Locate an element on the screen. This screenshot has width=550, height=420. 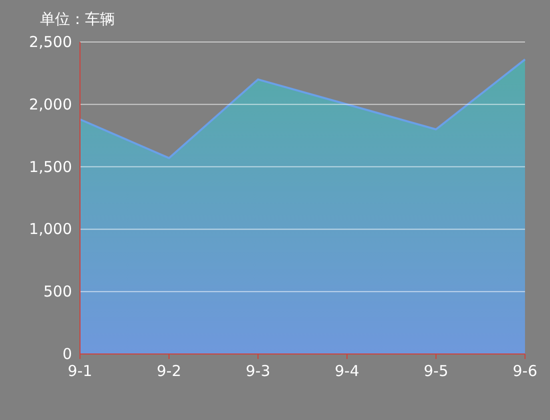
x-tick-label: 9-6 is located at coordinates (525, 371).